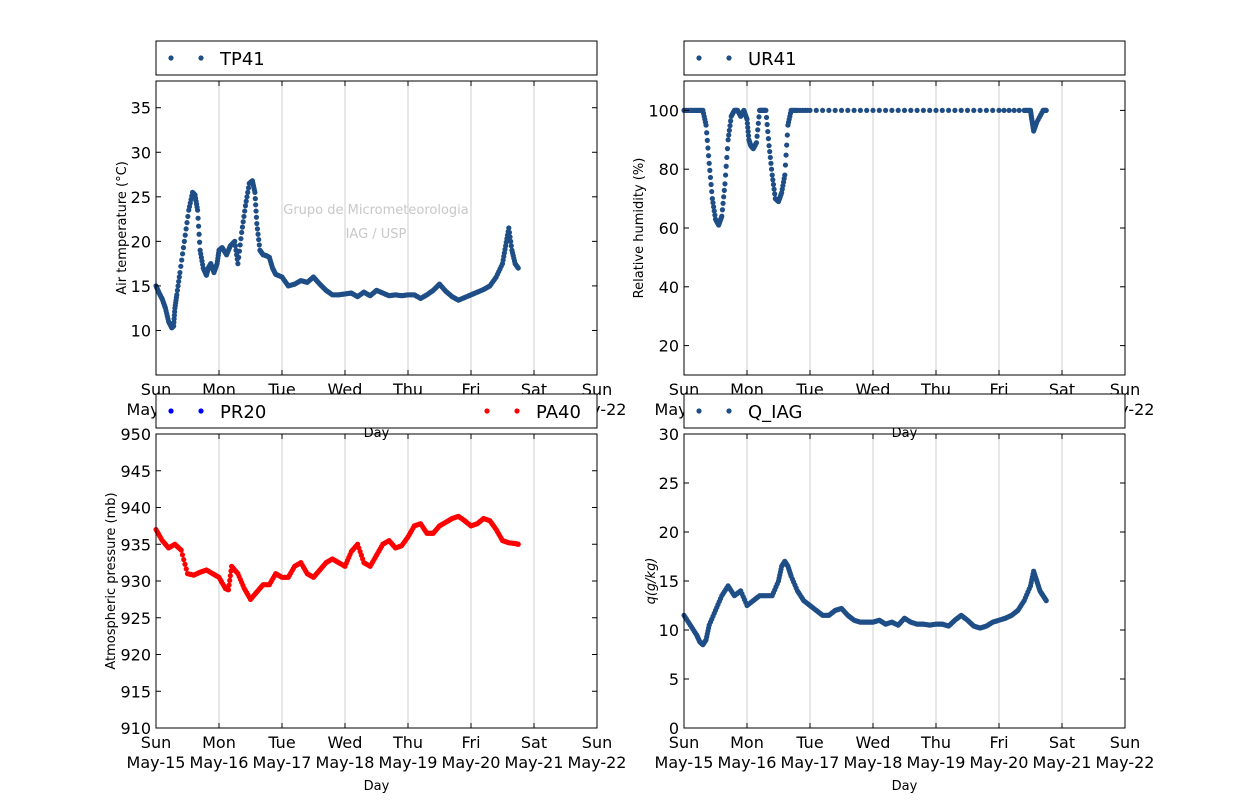 This screenshot has width=1250, height=810. I want to click on legend-box, so click(376, 58).